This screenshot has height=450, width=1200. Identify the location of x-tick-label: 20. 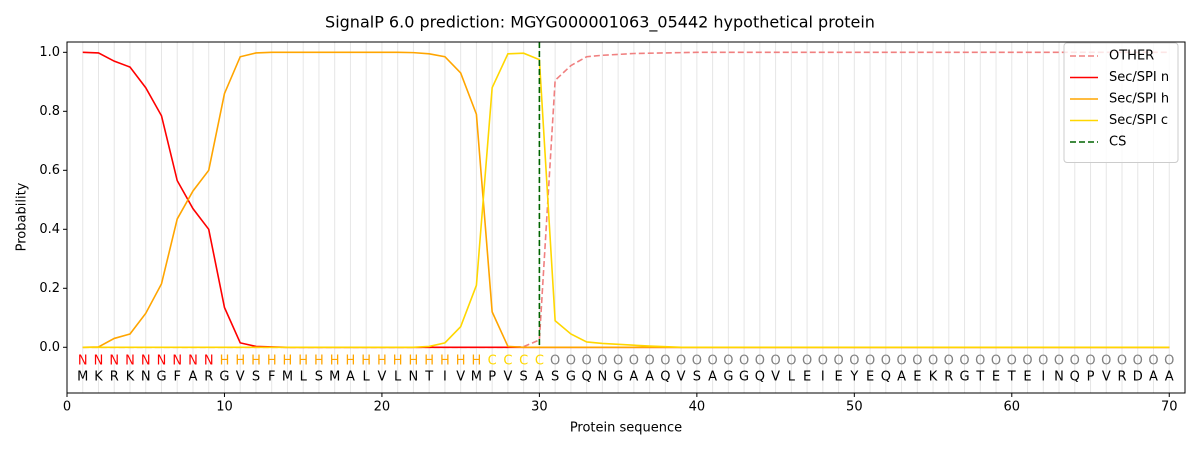
(382, 407).